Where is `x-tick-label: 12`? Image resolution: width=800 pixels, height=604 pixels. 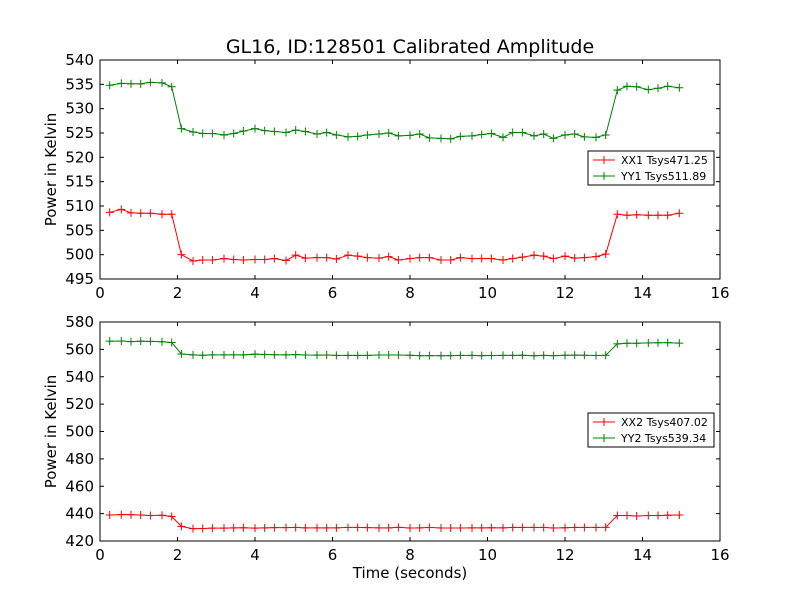
x-tick-label: 12 is located at coordinates (564, 555).